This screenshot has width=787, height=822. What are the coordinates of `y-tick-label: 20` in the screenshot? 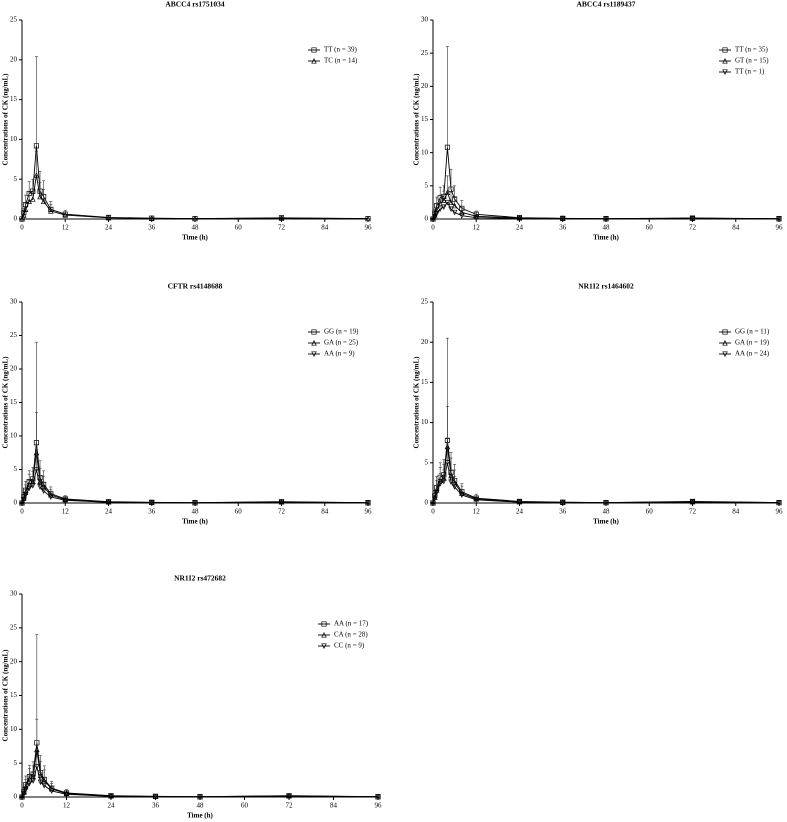 It's located at (14, 59).